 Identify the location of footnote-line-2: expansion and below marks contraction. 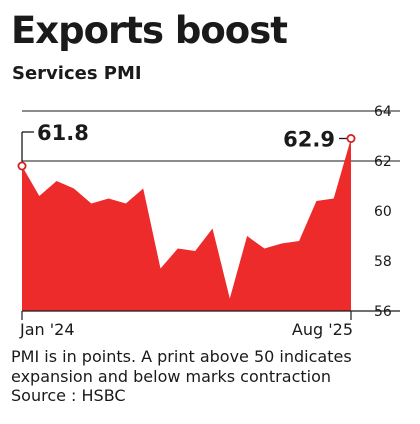
(171, 376).